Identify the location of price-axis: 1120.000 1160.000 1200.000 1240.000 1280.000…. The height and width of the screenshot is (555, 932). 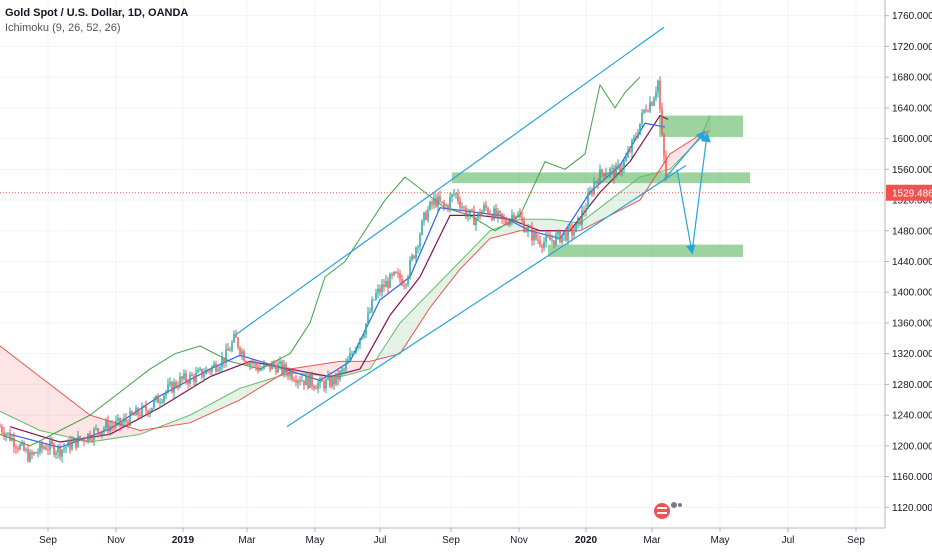
(908, 275).